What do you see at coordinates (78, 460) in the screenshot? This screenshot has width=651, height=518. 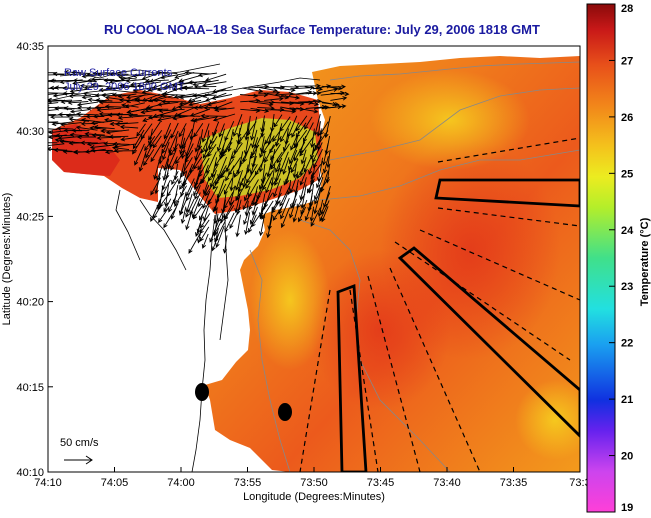 I see `scale-arrow` at bounding box center [78, 460].